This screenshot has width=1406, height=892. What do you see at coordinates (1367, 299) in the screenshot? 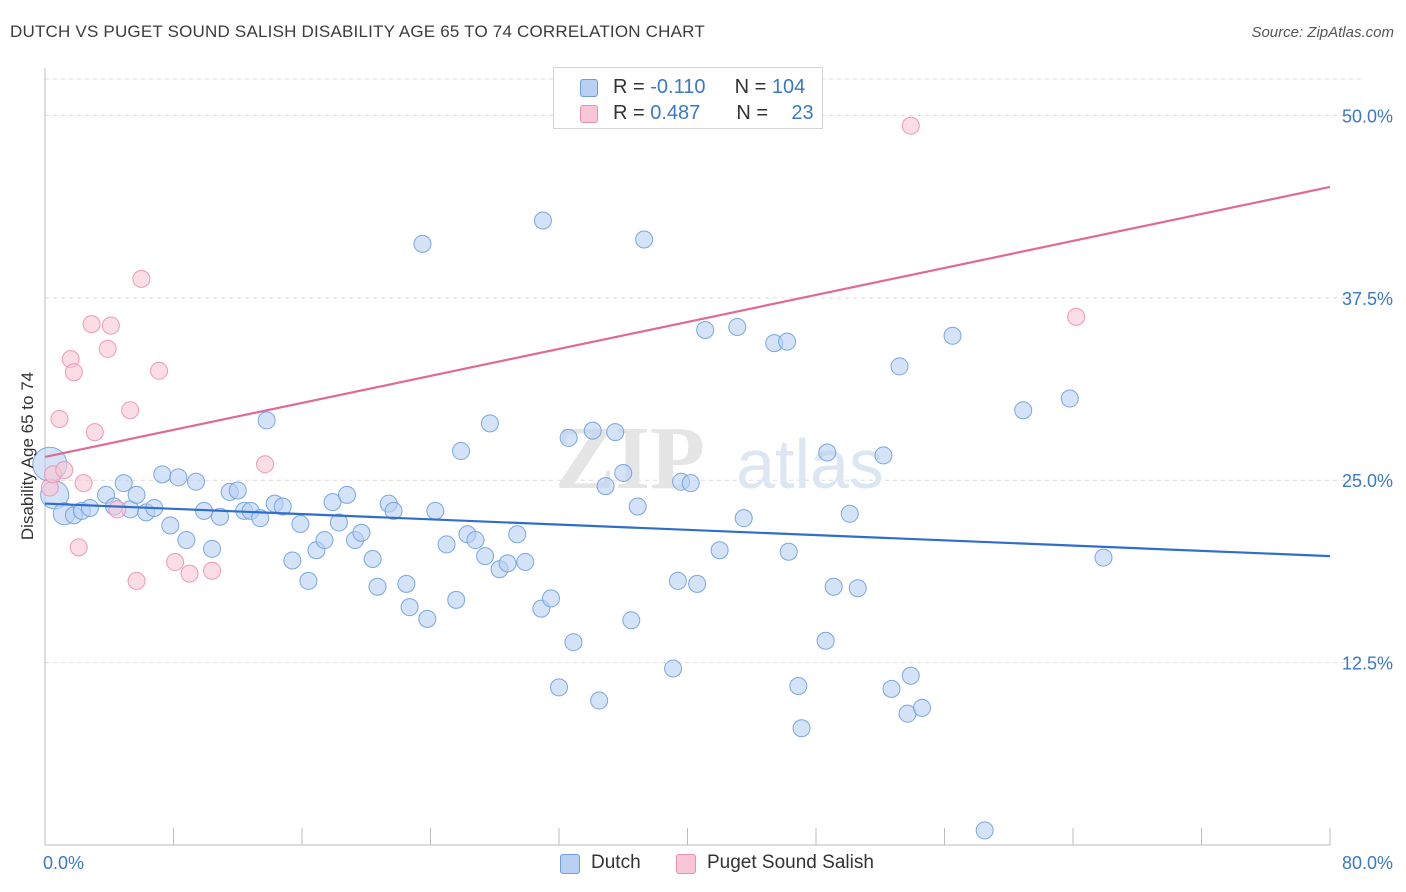
I see `y-tick-label: 37.5%` at bounding box center [1367, 299].